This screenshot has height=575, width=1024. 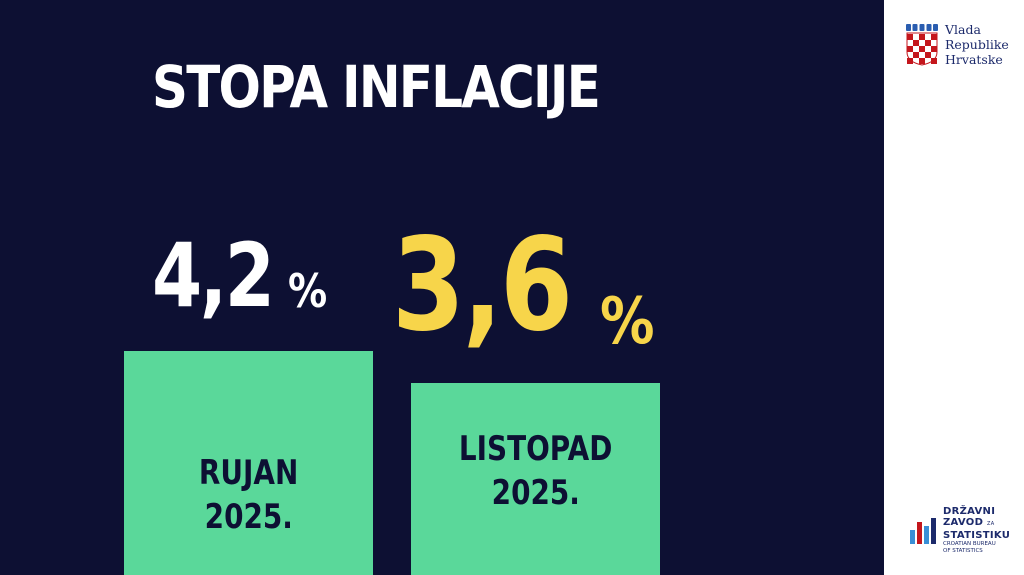 I want to click on bar-category-label: LISTOPAD 2025., so click(x=535, y=471).